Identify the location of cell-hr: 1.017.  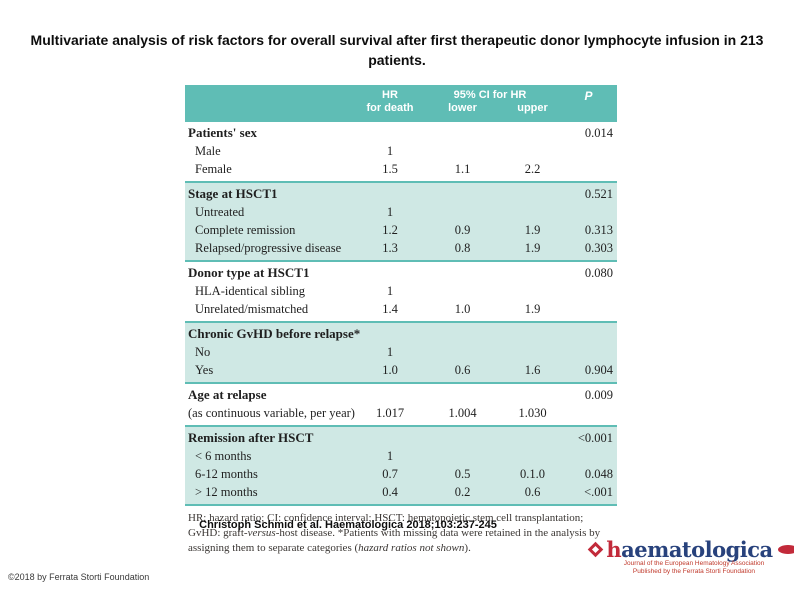
(390, 413).